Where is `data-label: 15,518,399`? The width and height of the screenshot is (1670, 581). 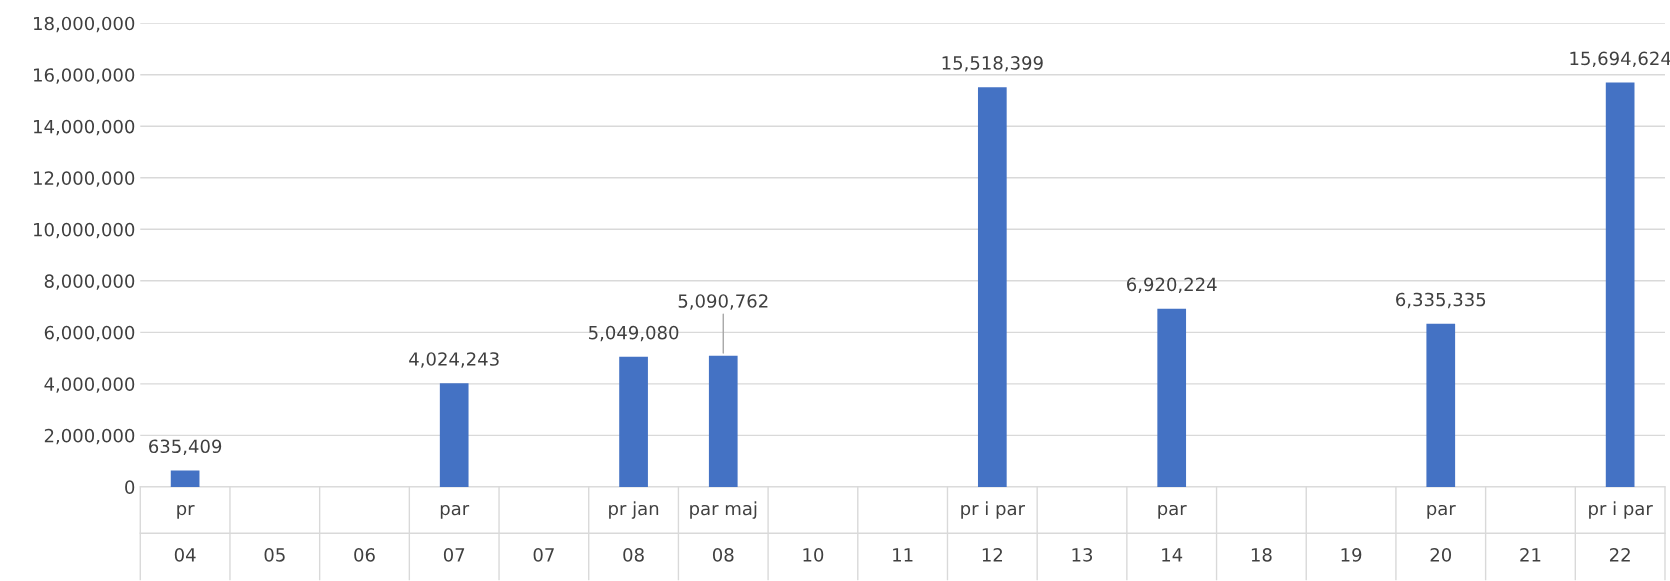
data-label: 15,518,399 is located at coordinates (992, 64).